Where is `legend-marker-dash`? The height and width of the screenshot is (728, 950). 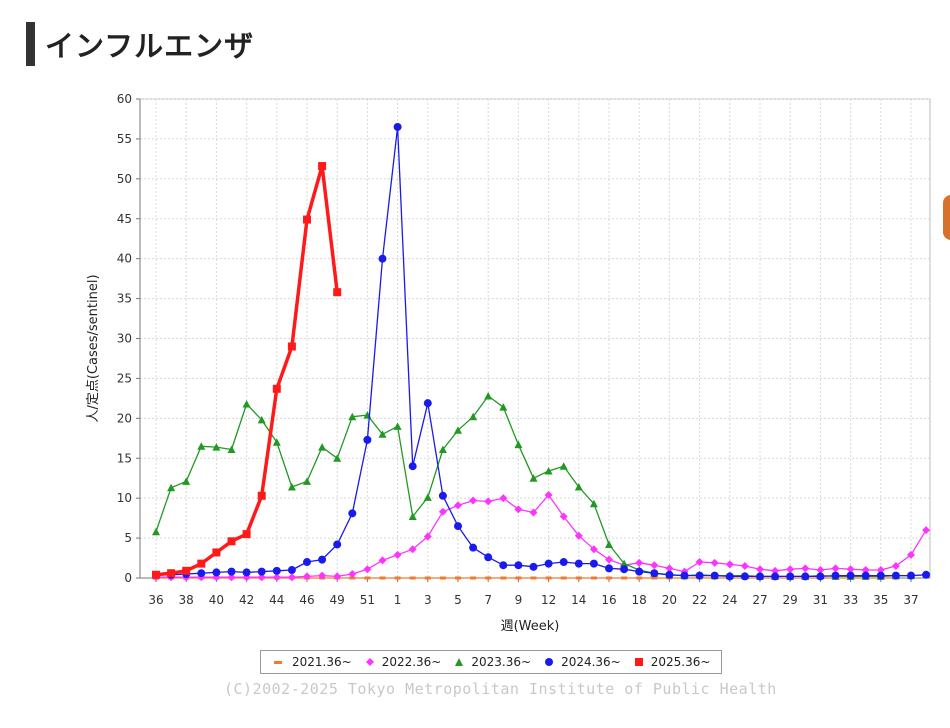 legend-marker-dash is located at coordinates (278, 662).